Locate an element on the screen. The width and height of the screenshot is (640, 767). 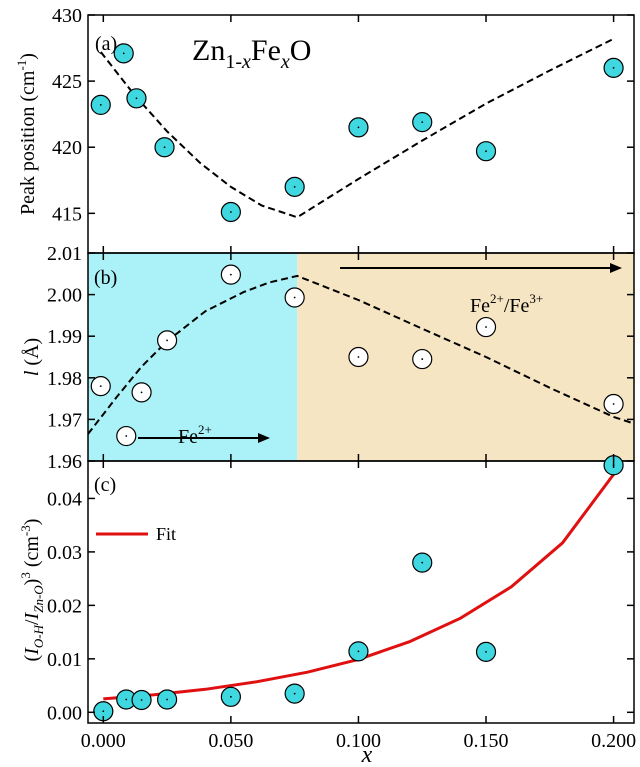
arrow-fe23-head is located at coordinates (616, 268).